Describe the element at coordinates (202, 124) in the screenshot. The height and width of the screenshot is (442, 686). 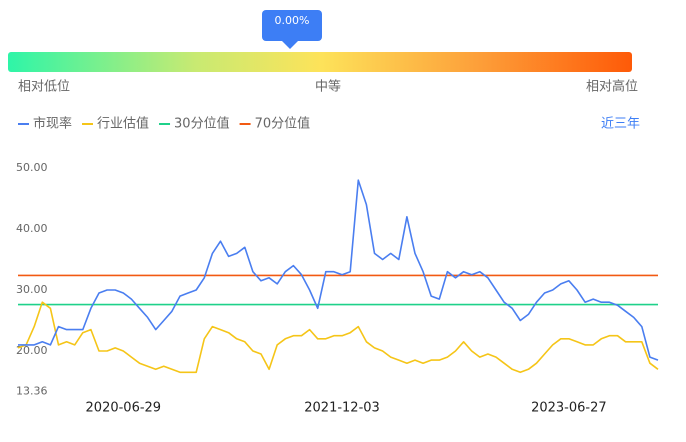
I see `legend-label: 30分位值` at that location.